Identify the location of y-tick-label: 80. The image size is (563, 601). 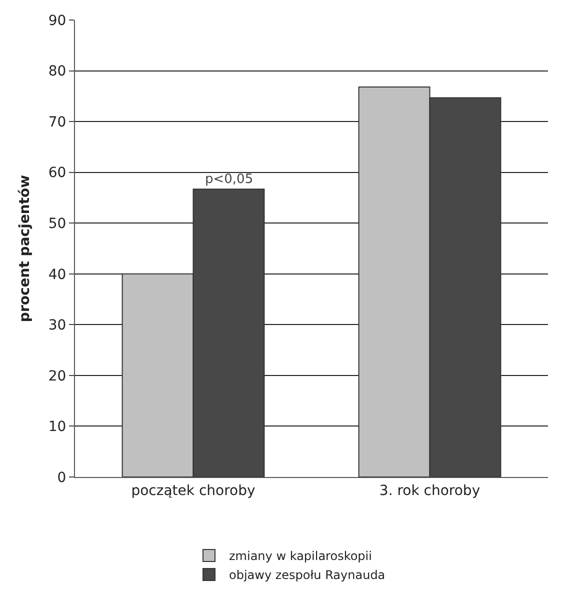
(57, 72).